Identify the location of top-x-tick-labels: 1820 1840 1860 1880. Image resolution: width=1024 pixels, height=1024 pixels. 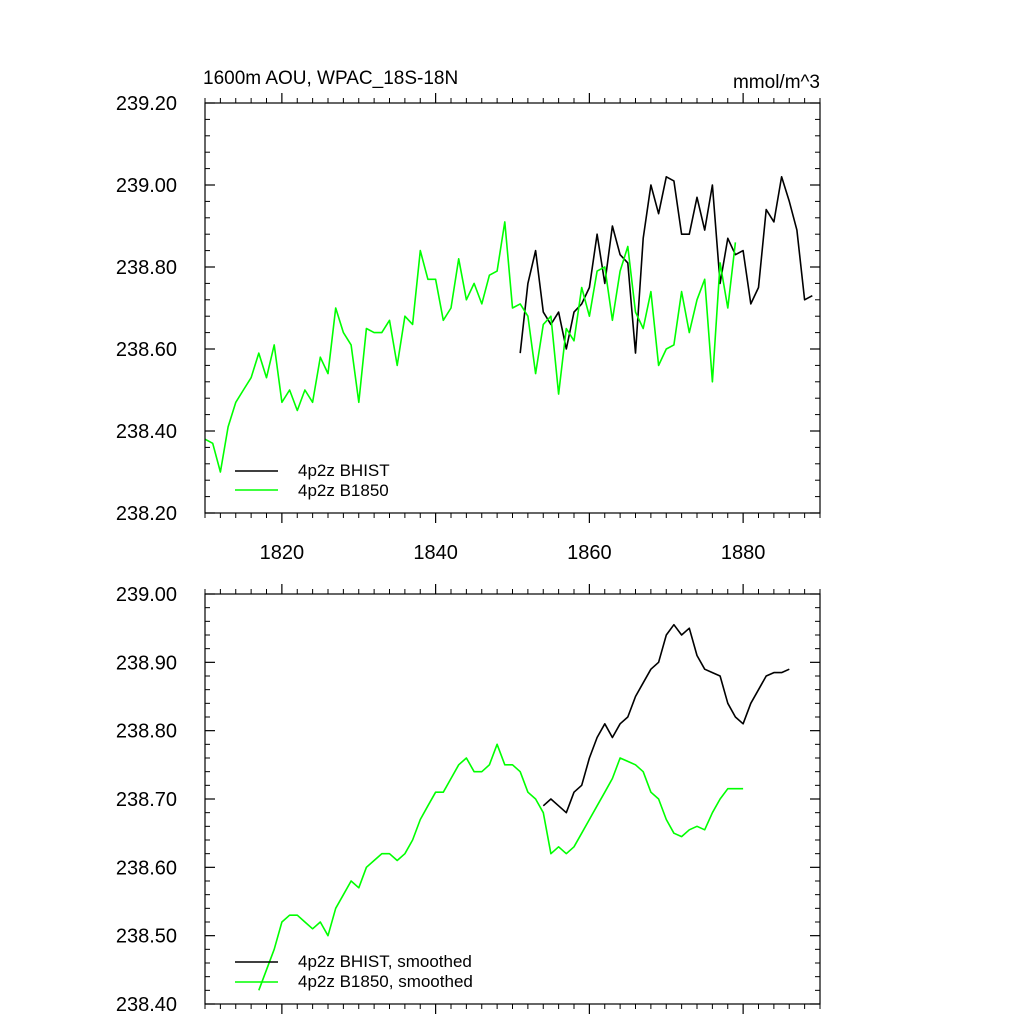
(513, 553).